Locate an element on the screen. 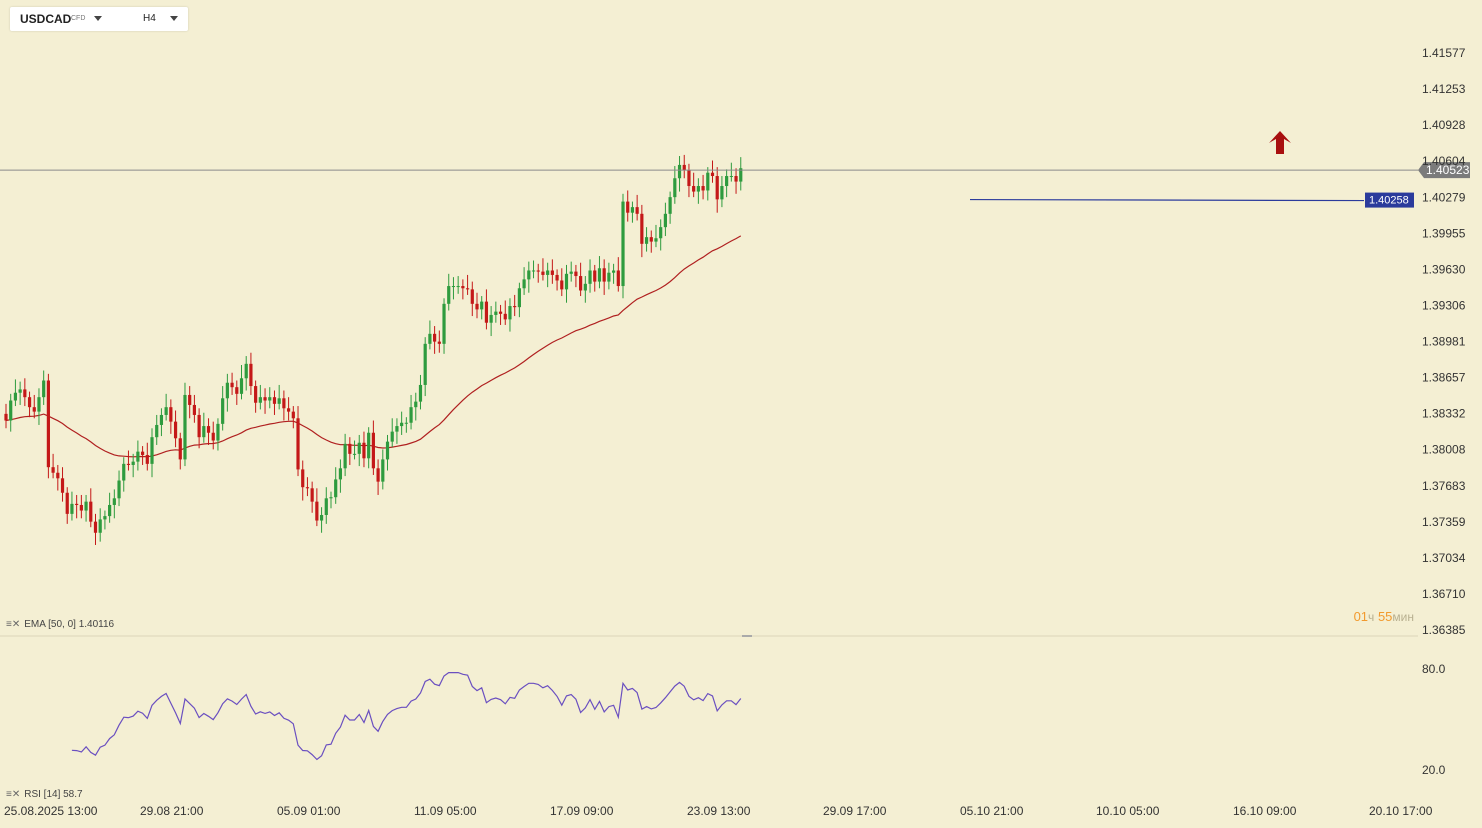 The width and height of the screenshot is (1482, 828). time-tick-label: 23.09 13:00 is located at coordinates (719, 811).